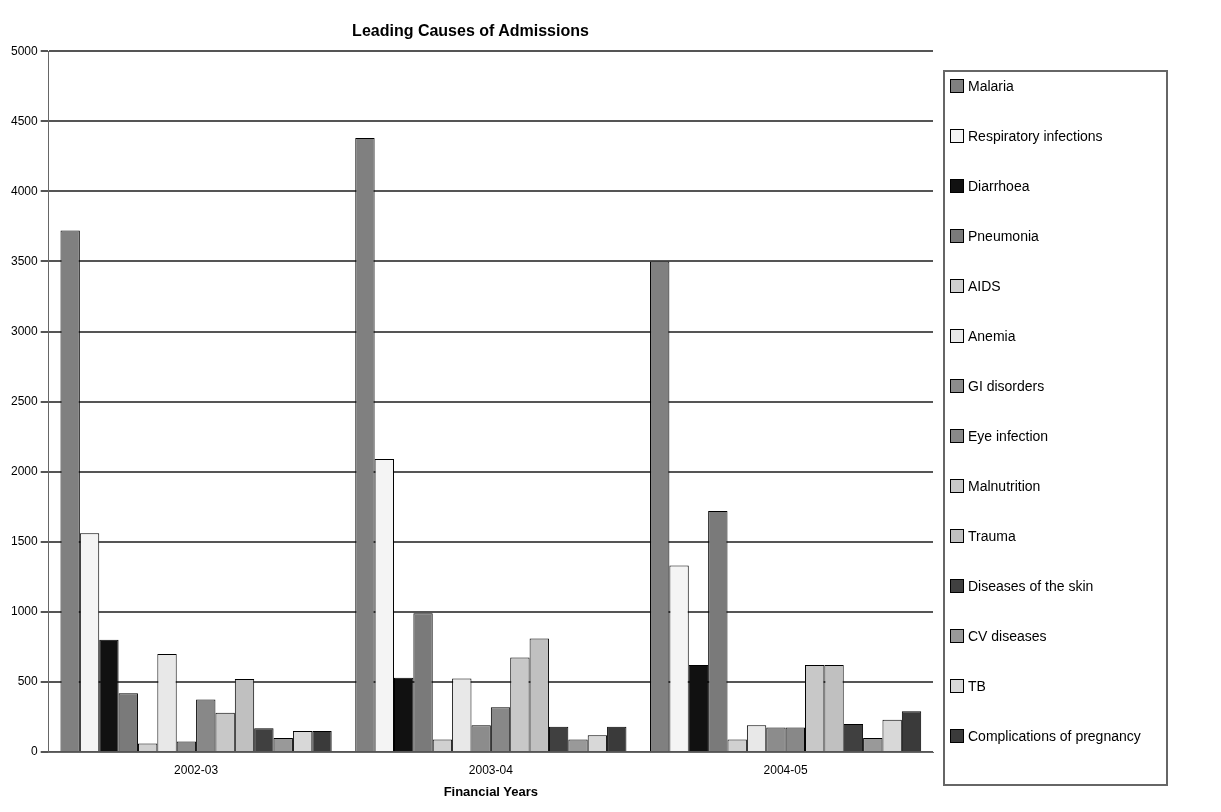  I want to click on legend-label: CV diseases, so click(1007, 636).